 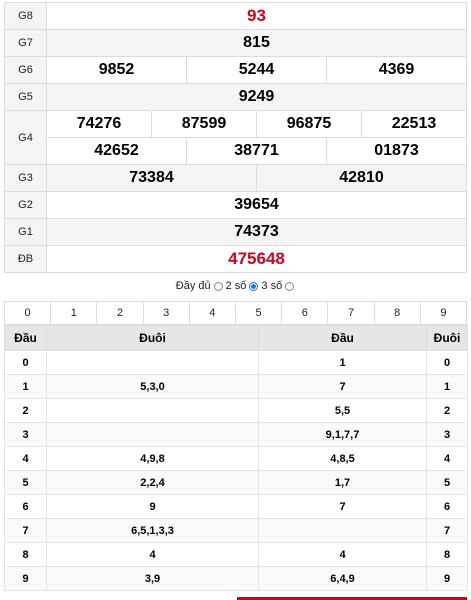 I want to click on dau-cell: 8, so click(x=25, y=554).